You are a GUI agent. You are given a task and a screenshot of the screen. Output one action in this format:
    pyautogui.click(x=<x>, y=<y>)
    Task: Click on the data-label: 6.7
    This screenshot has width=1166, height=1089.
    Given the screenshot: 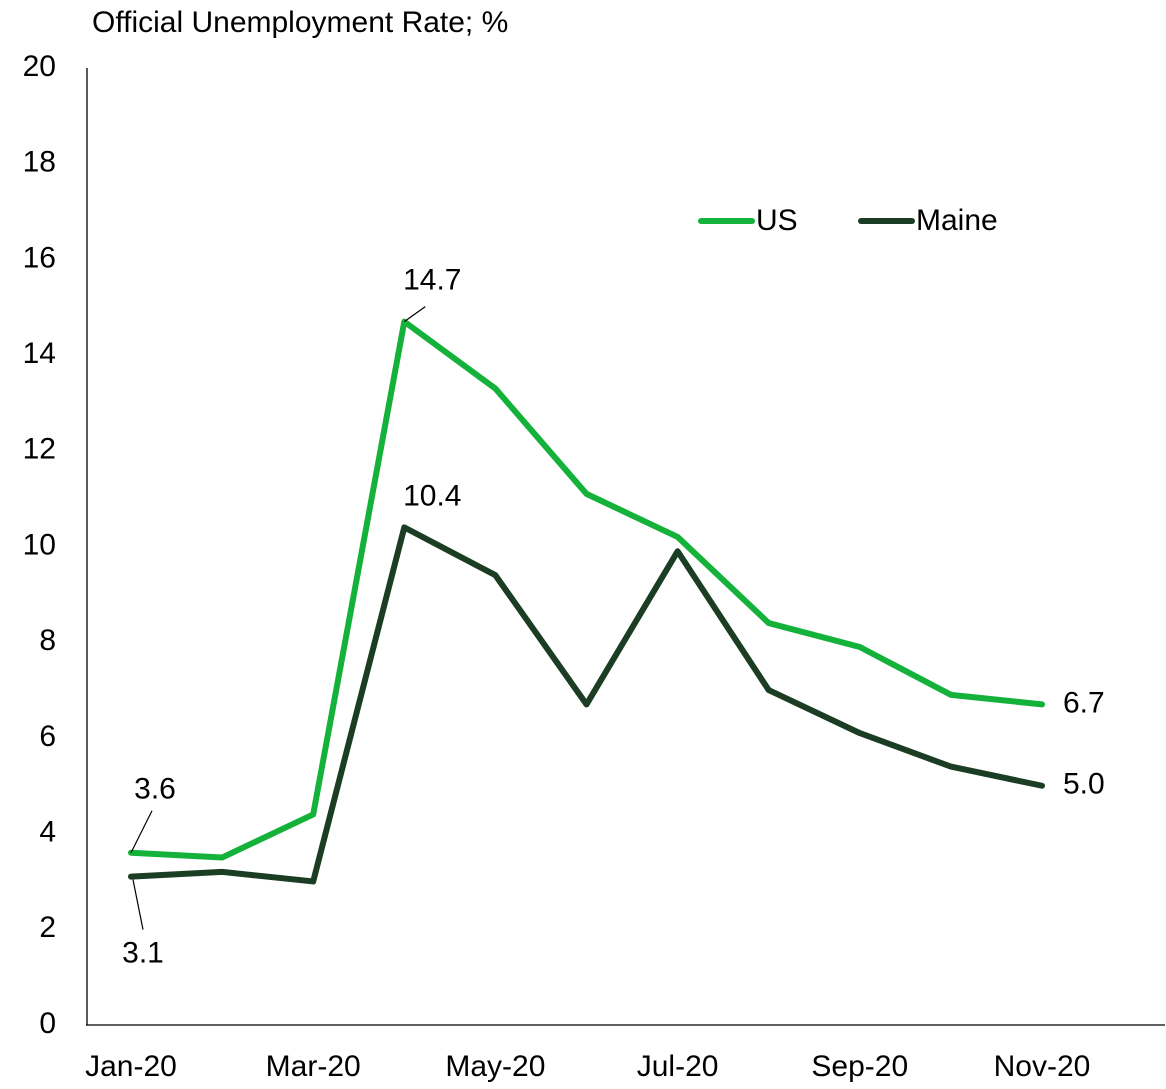 What is the action you would take?
    pyautogui.click(x=1084, y=702)
    